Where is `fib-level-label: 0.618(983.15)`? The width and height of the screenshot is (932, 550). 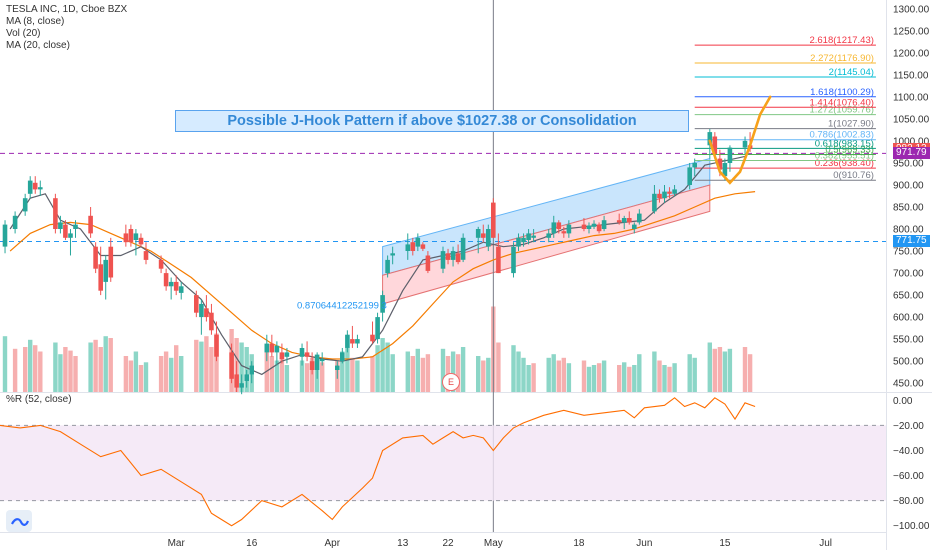 fib-level-label: 0.618(983.15) is located at coordinates (844, 143).